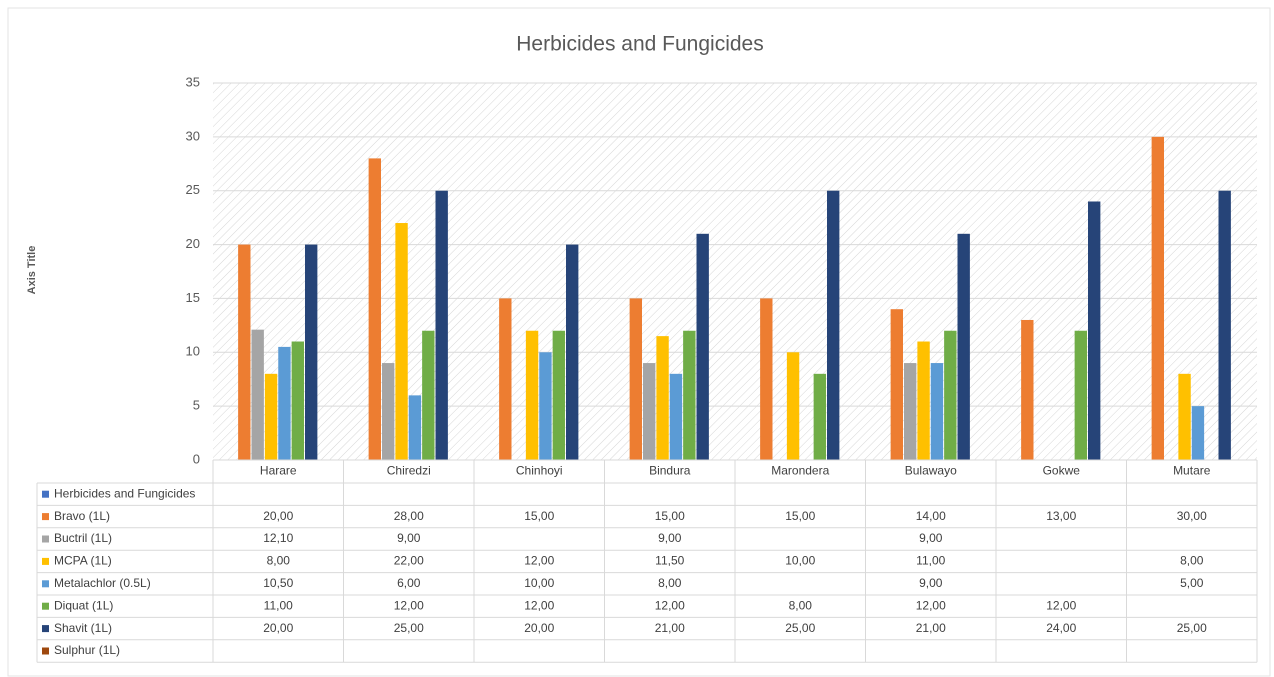 Image resolution: width=1274 pixels, height=677 pixels. Describe the element at coordinates (1192, 583) in the screenshot. I see `table-value: 5,00` at that location.